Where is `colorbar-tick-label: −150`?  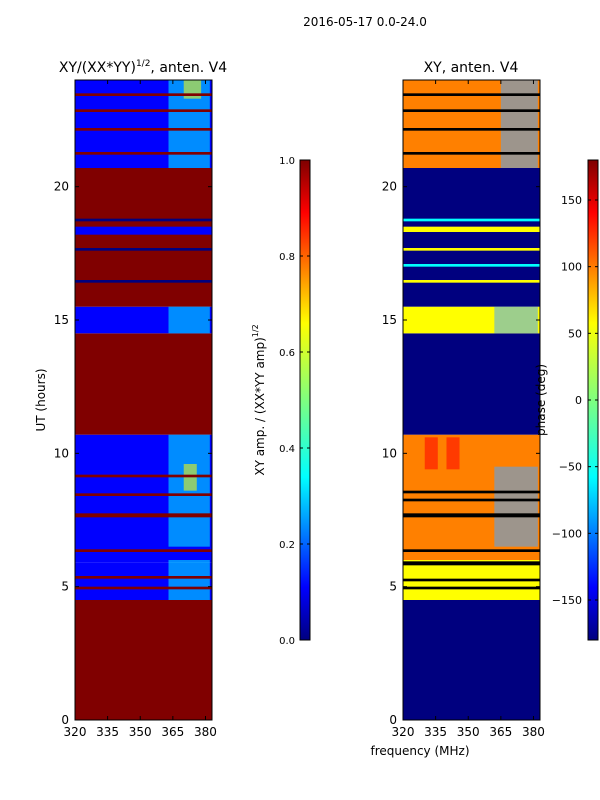
colorbar-tick-label: −150 is located at coordinates (567, 600).